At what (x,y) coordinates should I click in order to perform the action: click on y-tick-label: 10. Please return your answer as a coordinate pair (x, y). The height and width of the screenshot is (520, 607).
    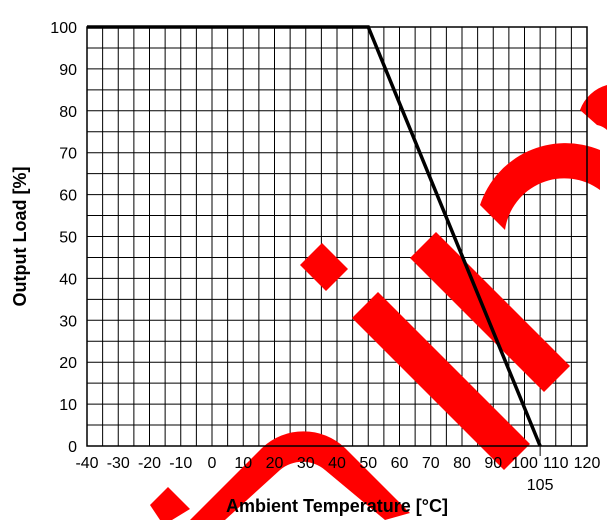
    Looking at the image, I should click on (68, 405).